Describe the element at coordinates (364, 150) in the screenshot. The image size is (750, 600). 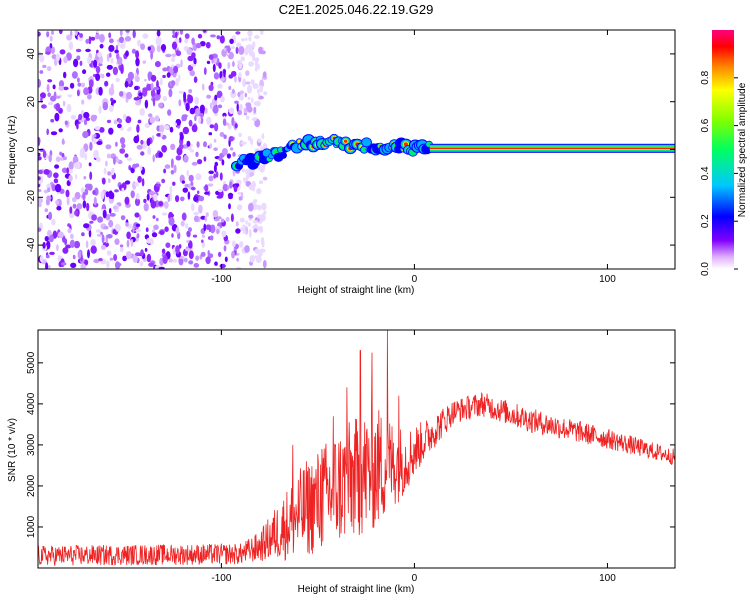
I see `trace-blob` at that location.